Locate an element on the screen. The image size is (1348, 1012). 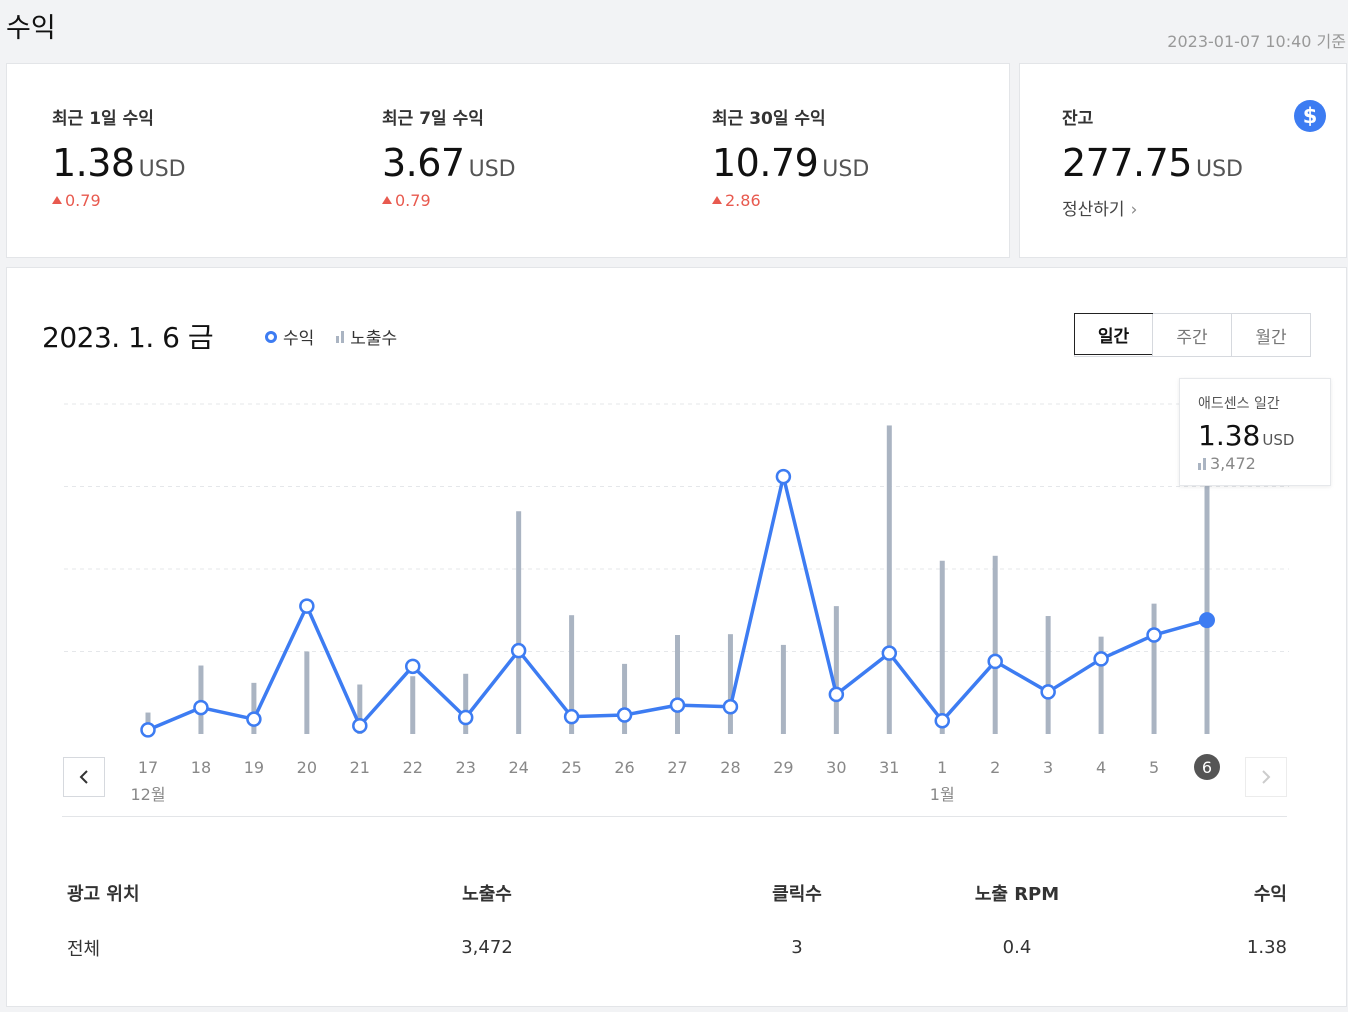
x-tick-label: 1 is located at coordinates (942, 767).